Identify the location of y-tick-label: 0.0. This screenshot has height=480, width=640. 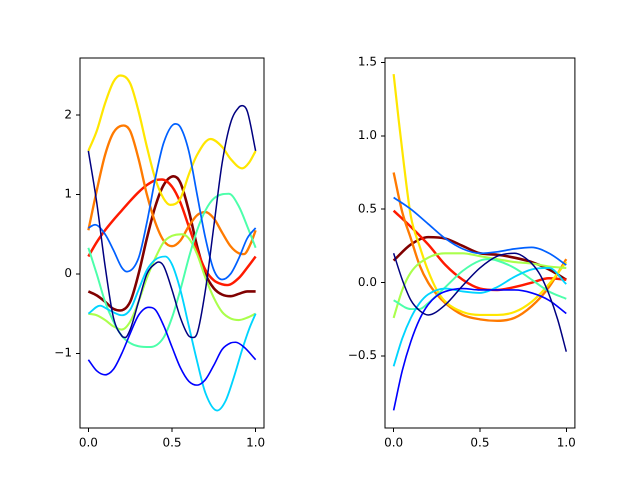
(367, 281).